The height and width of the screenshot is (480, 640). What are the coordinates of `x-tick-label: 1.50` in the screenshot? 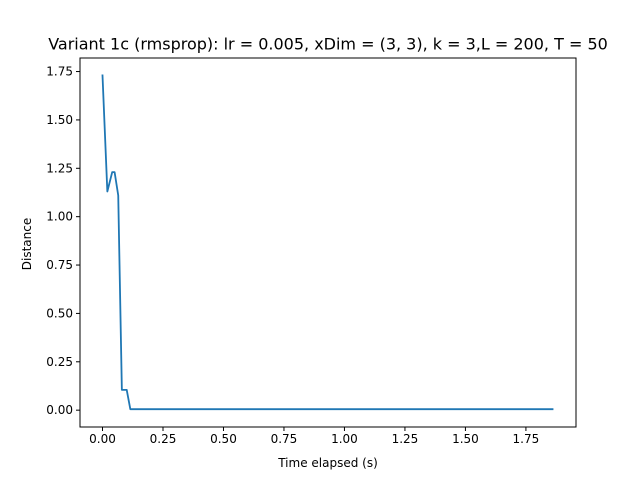 It's located at (465, 439).